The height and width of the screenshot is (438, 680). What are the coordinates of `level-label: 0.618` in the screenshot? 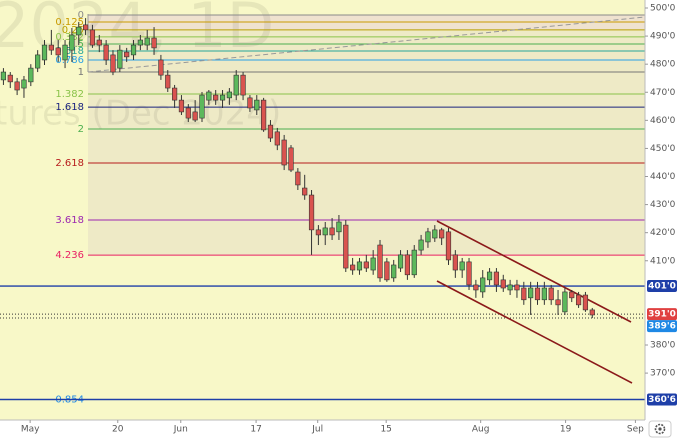 It's located at (69, 51).